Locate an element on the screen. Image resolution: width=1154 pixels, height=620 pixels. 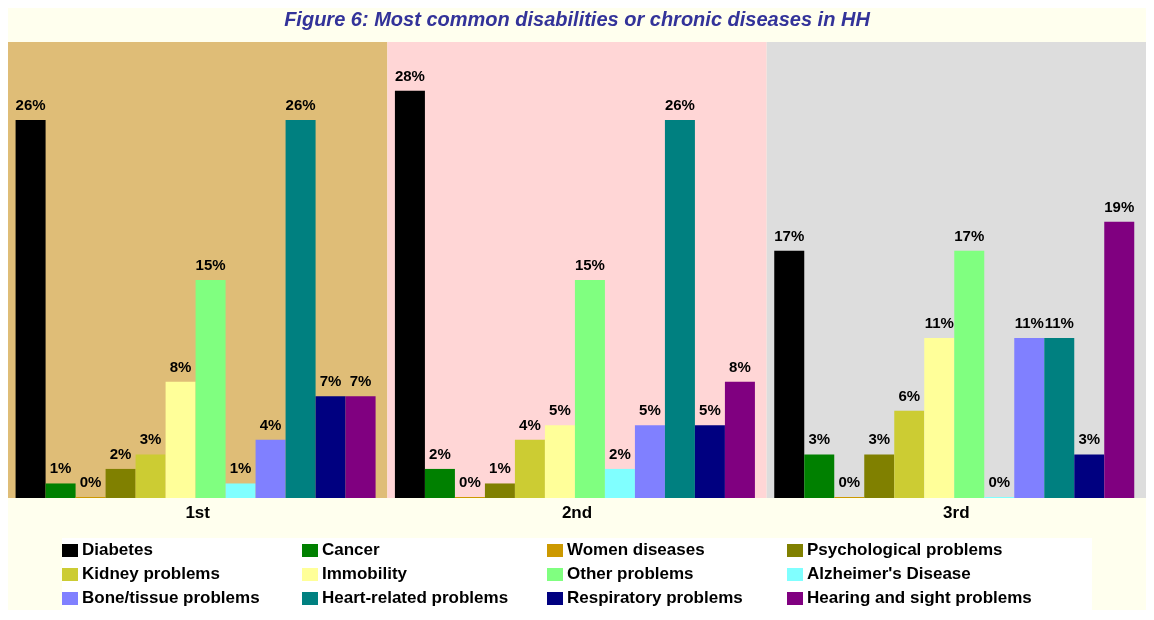
x-tick-label: 3rd is located at coordinates (956, 513).